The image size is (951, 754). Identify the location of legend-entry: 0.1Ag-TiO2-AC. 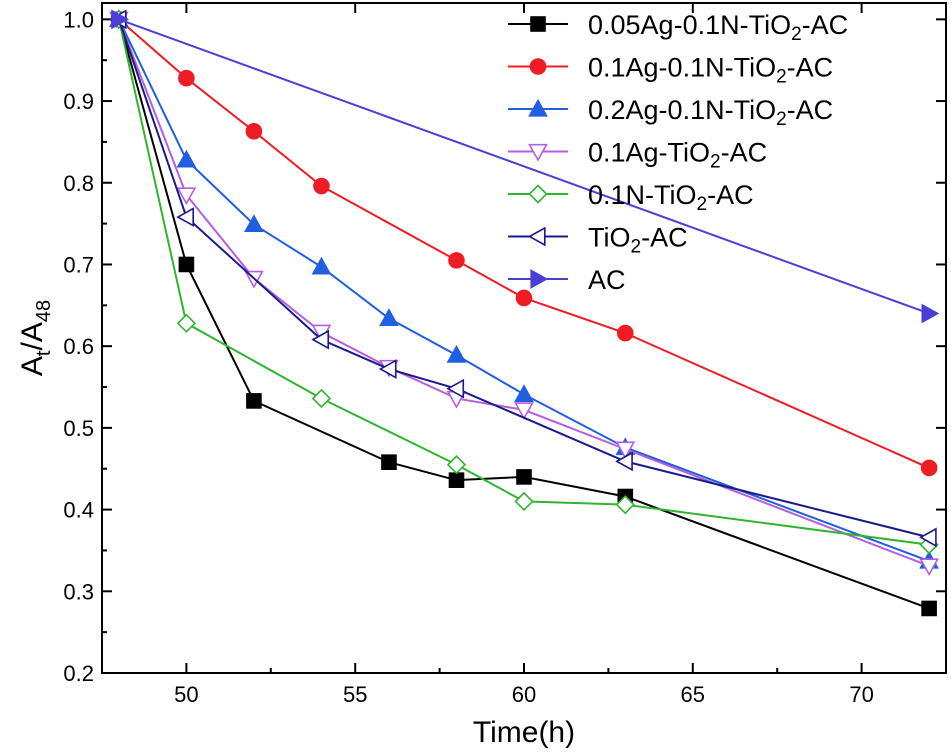
(637, 155).